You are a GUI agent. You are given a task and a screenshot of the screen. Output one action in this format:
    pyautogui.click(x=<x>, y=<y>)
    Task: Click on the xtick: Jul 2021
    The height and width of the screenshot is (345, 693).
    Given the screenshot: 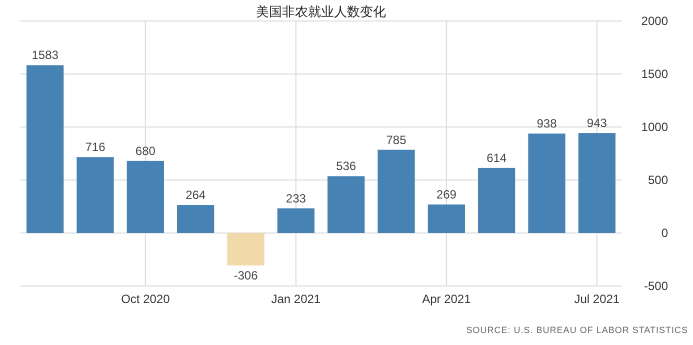 What is the action you would take?
    pyautogui.click(x=597, y=299)
    